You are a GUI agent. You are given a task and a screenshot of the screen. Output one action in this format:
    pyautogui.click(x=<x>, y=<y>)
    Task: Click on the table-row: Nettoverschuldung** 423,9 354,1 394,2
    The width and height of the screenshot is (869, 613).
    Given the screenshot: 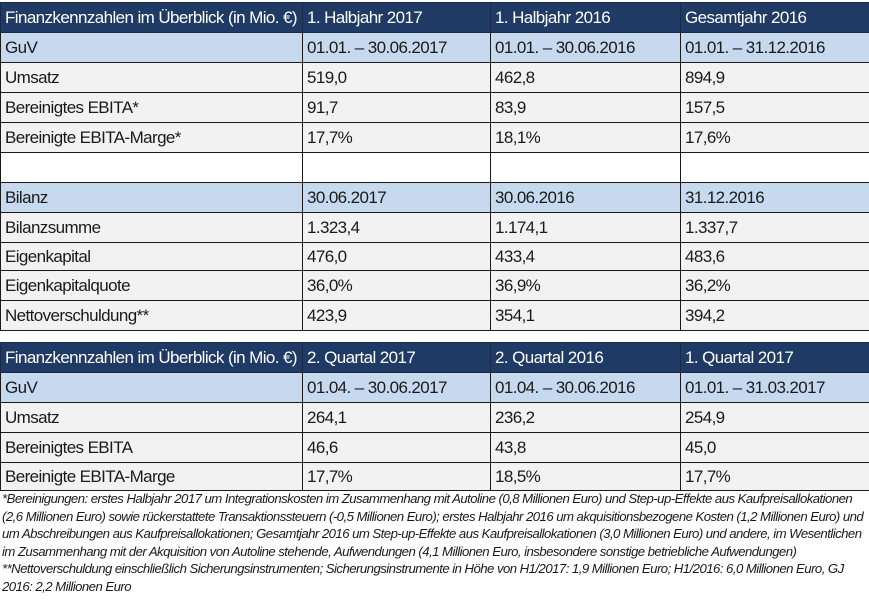 What is the action you would take?
    pyautogui.click(x=434, y=315)
    